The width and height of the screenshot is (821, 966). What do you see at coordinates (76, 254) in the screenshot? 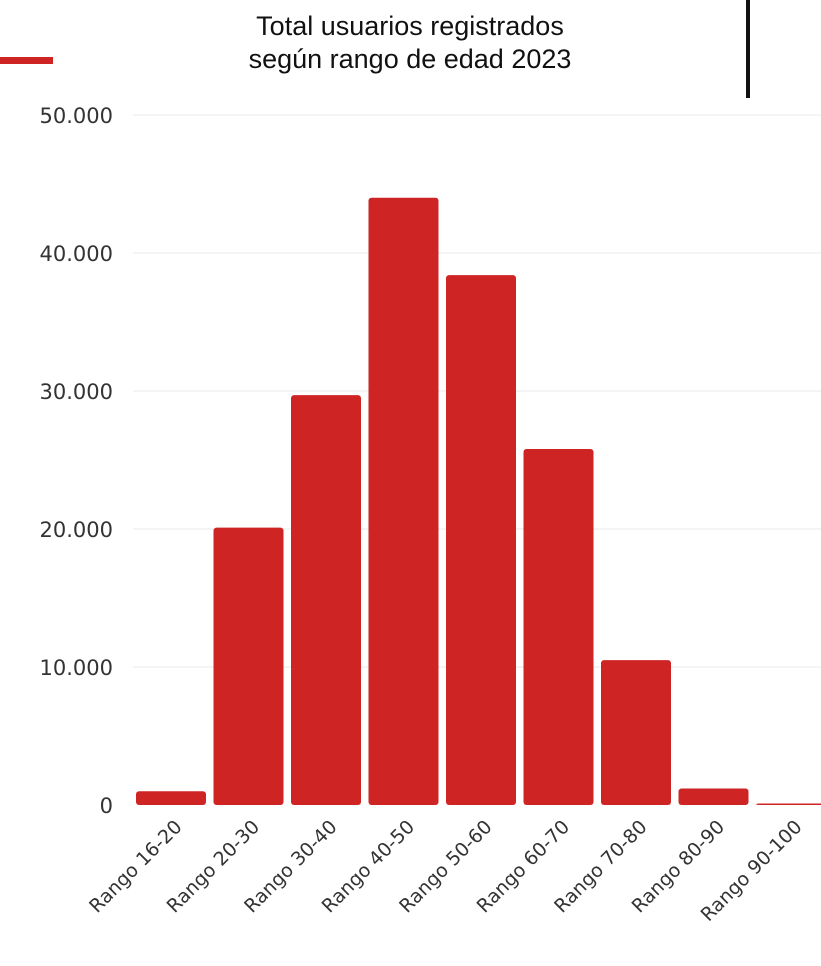
I see `y-tick-label: 40.000` at bounding box center [76, 254].